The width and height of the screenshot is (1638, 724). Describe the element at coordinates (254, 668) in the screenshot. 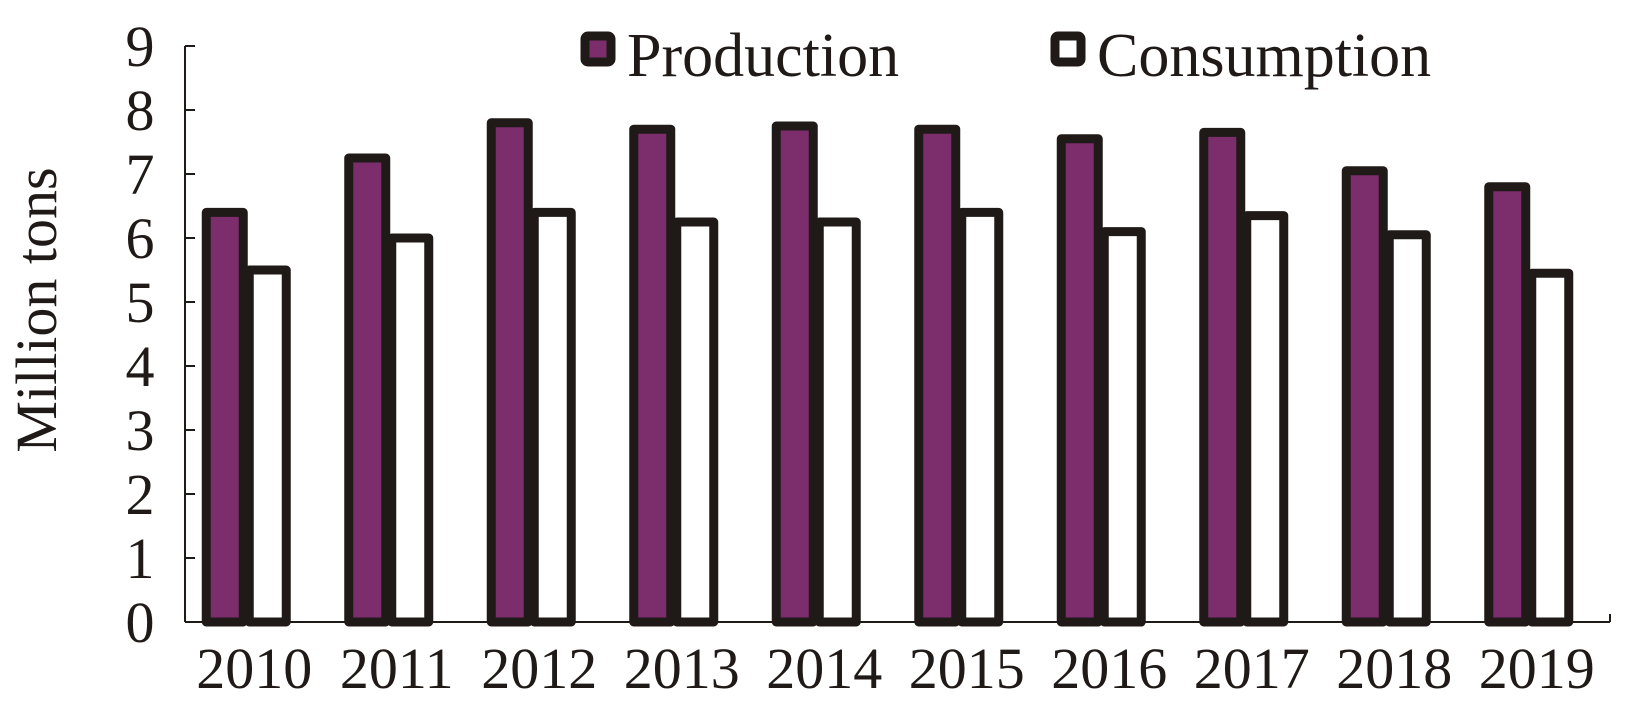

I see `x-tick-label: 2010` at that location.